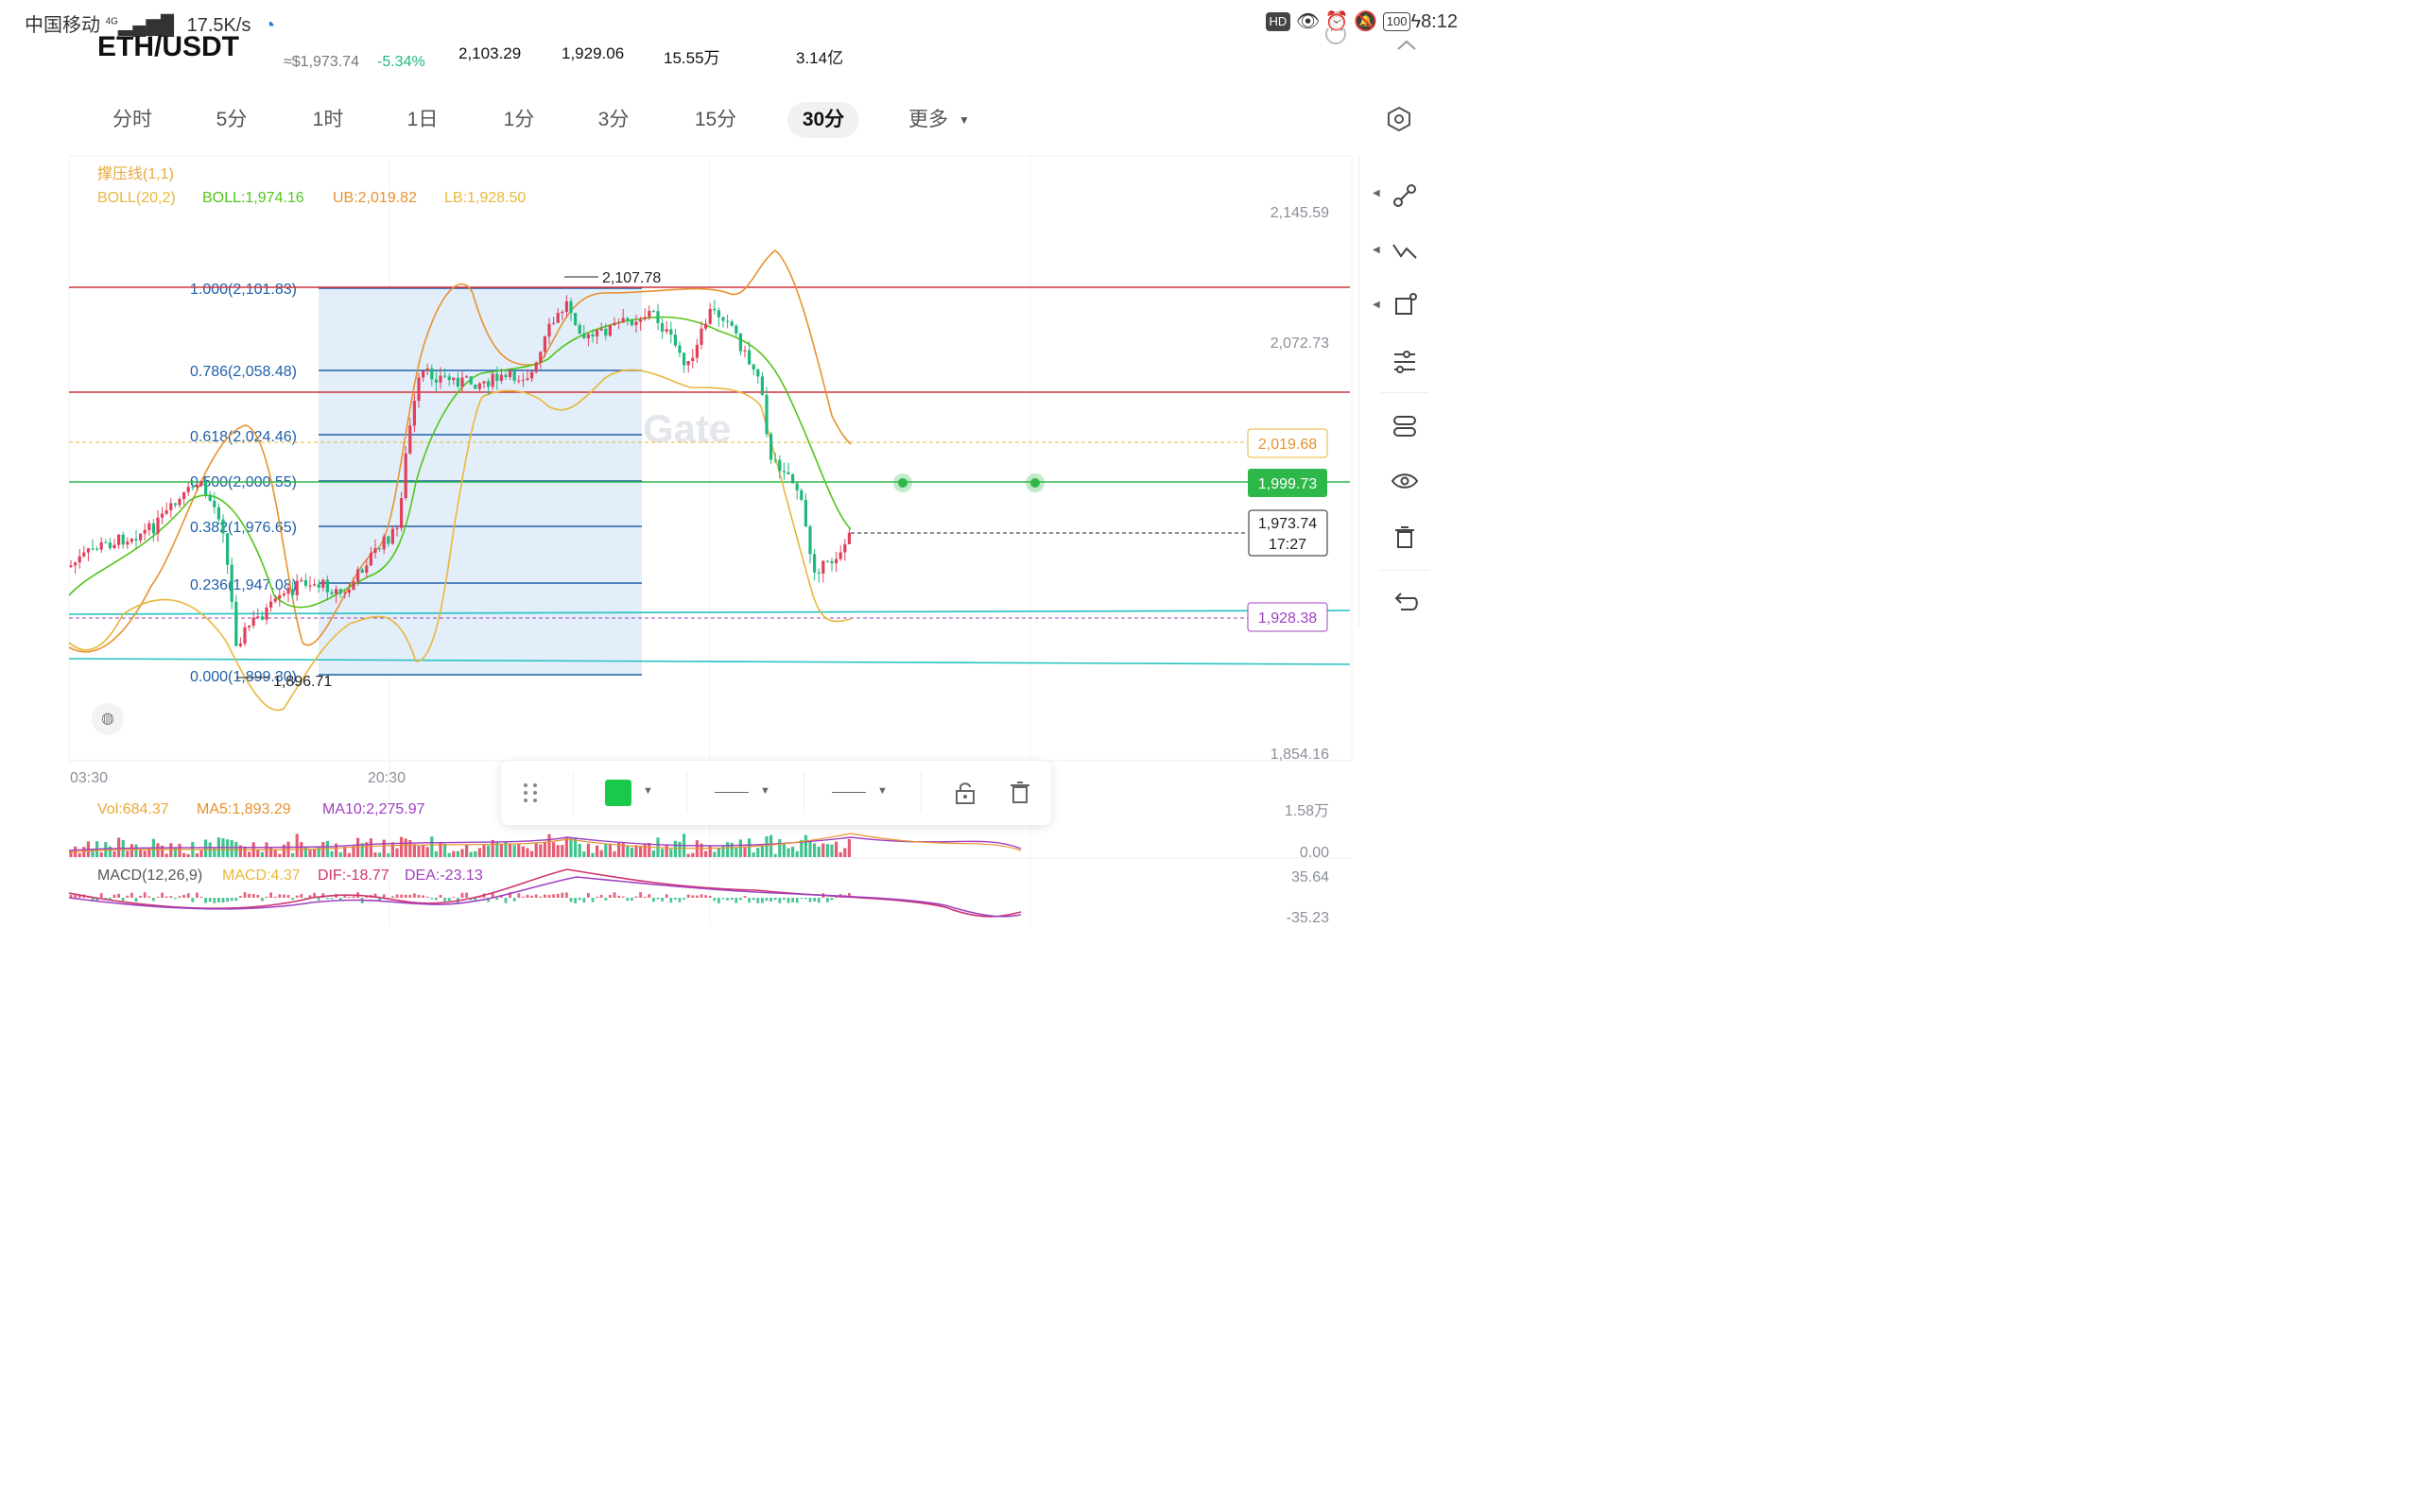 This screenshot has width=2420, height=1512. I want to click on expand-arrow-icon-2: ◀, so click(1376, 250).